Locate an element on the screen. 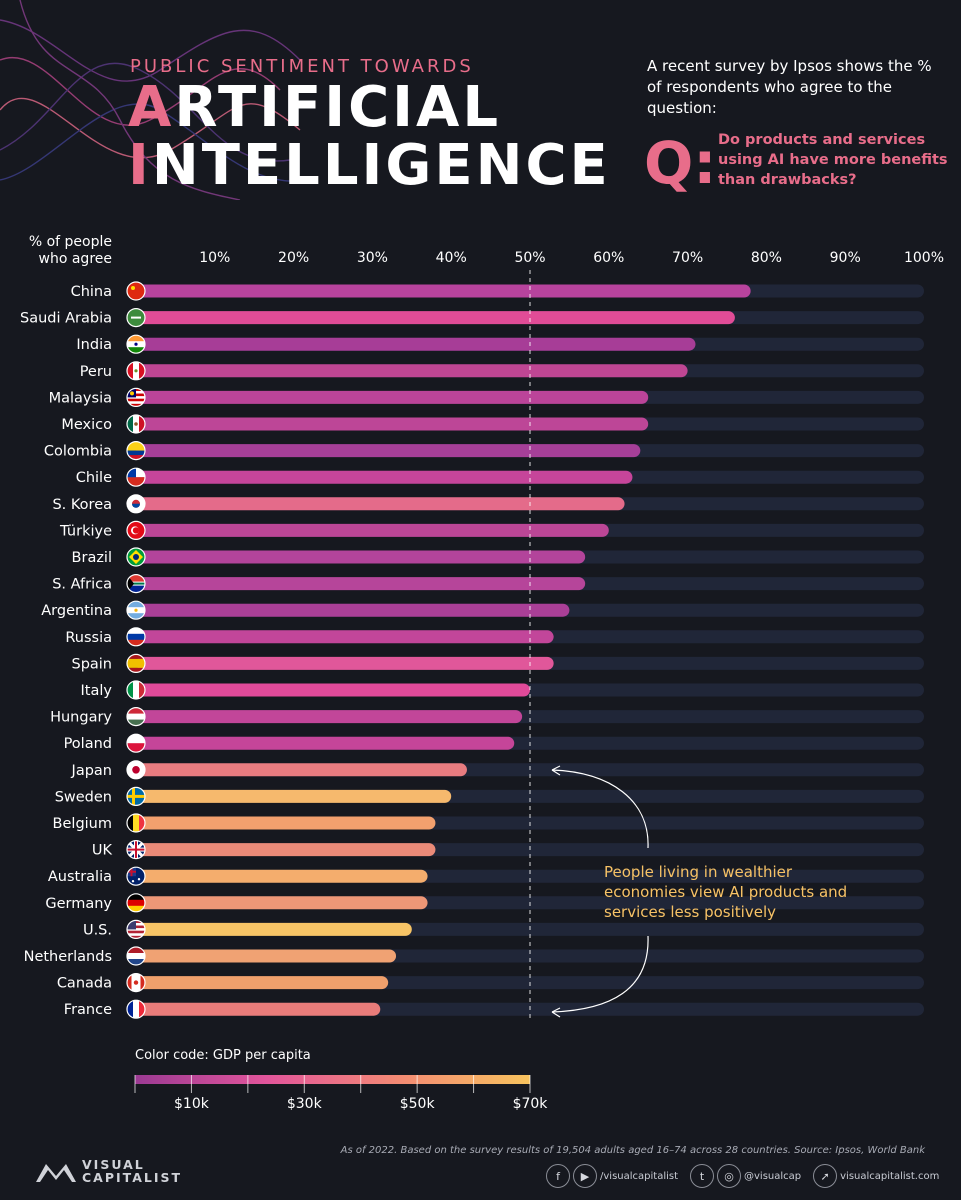  x-tick-label: 60% is located at coordinates (608, 258).